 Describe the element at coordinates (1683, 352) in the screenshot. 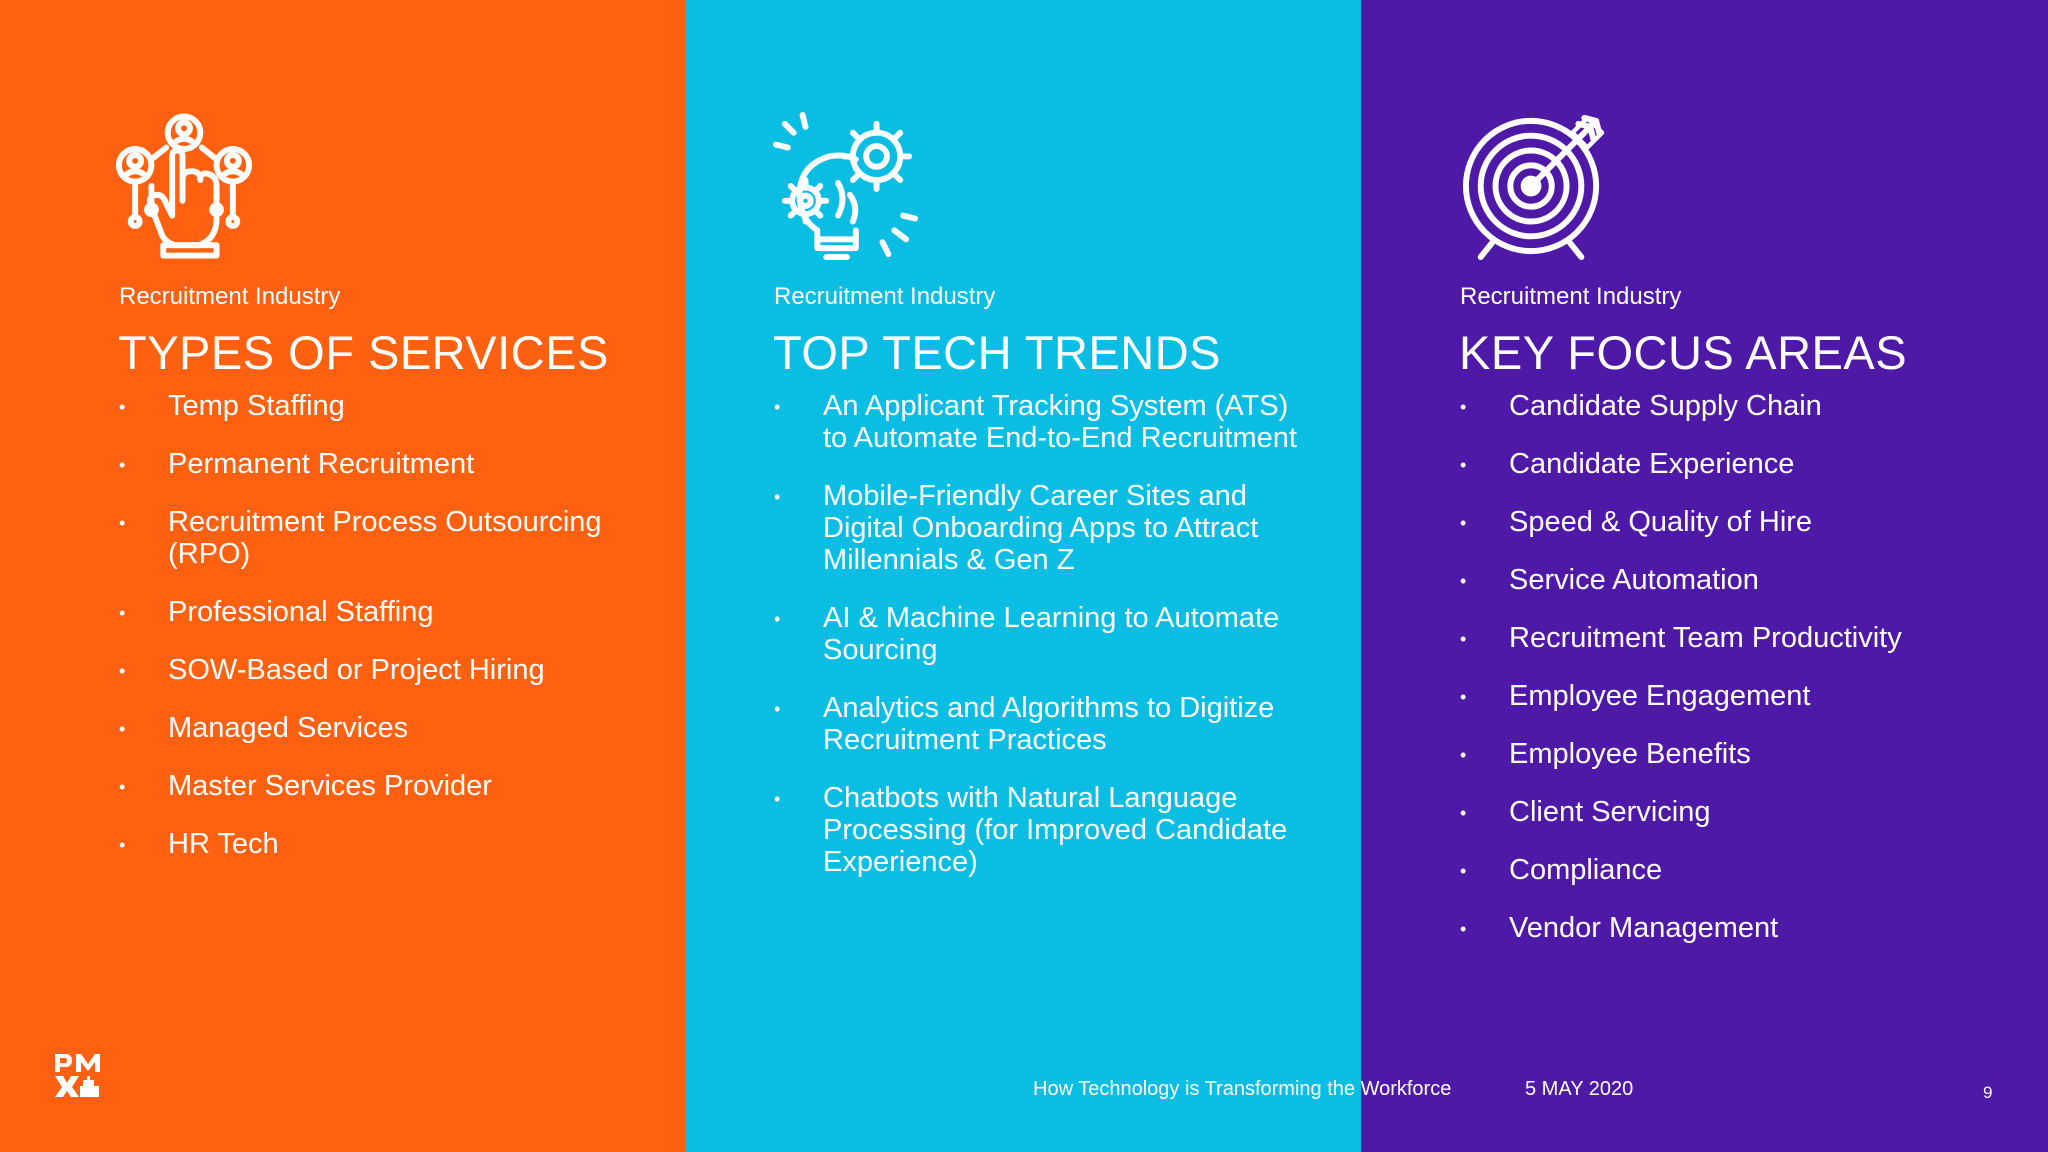

I see `panel-heading: KEY FOCUS AREAS` at that location.